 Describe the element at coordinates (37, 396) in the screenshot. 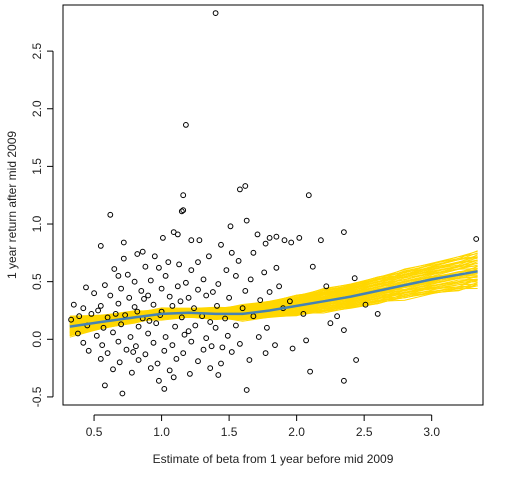

I see `y-tick-label: -0.5` at that location.